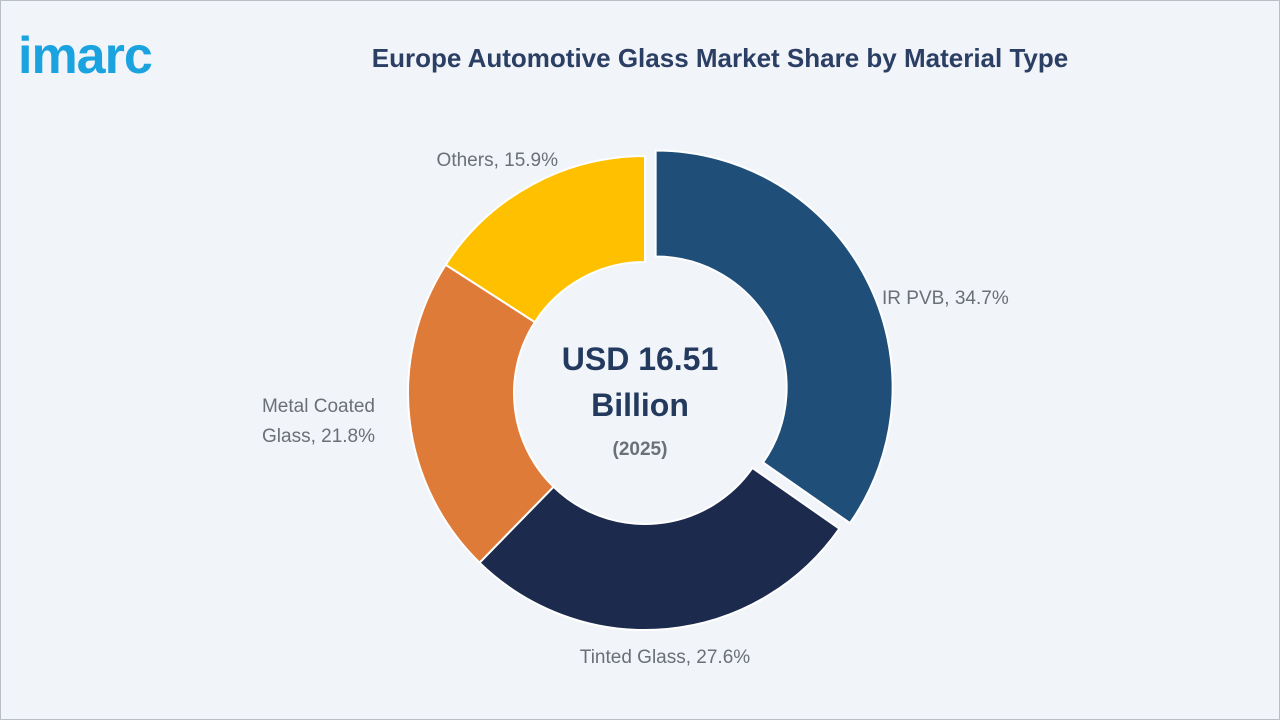 The height and width of the screenshot is (720, 1280). I want to click on slice-metal-coated-glass, so click(481, 414).